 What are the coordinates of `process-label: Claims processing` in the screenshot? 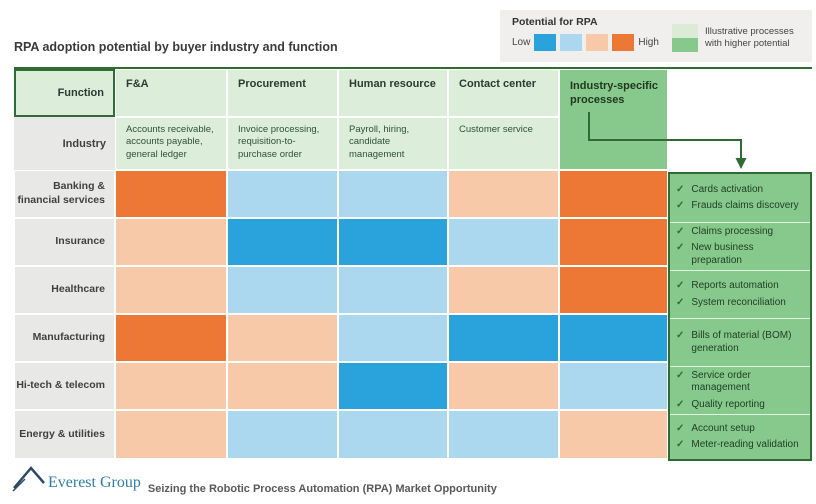 It's located at (732, 231).